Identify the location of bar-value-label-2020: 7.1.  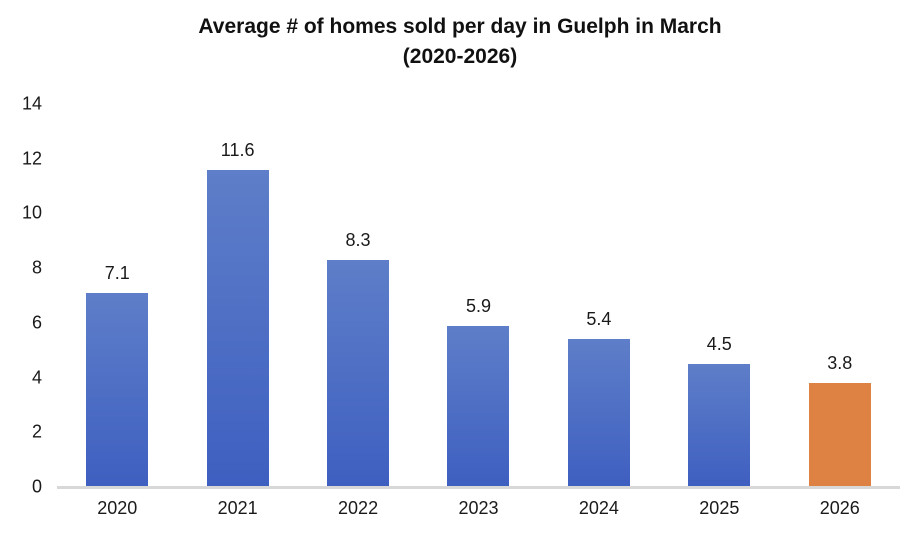
(117, 272).